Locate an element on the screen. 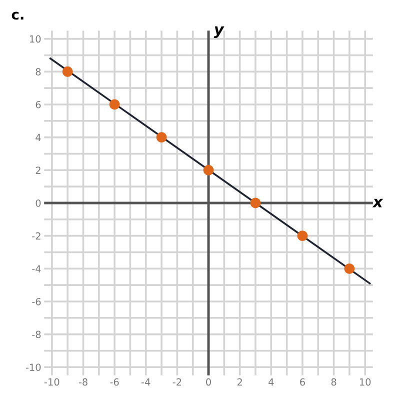  y-tick-label: -6 is located at coordinates (36, 302).